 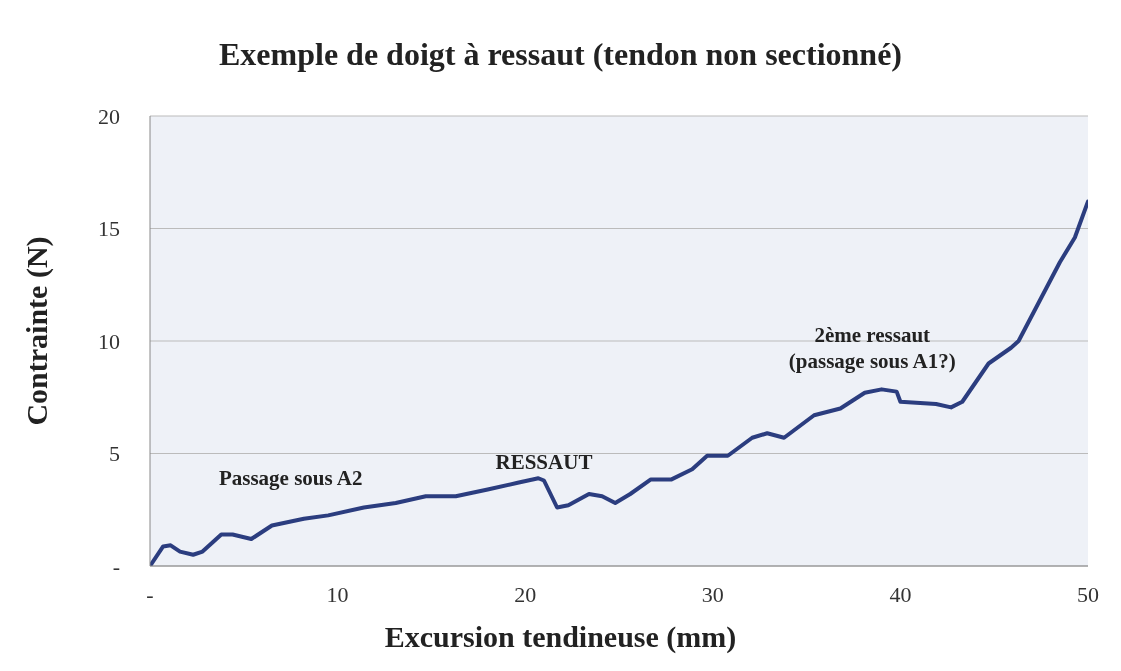 I want to click on x-tick-label: 20, so click(x=525, y=594).